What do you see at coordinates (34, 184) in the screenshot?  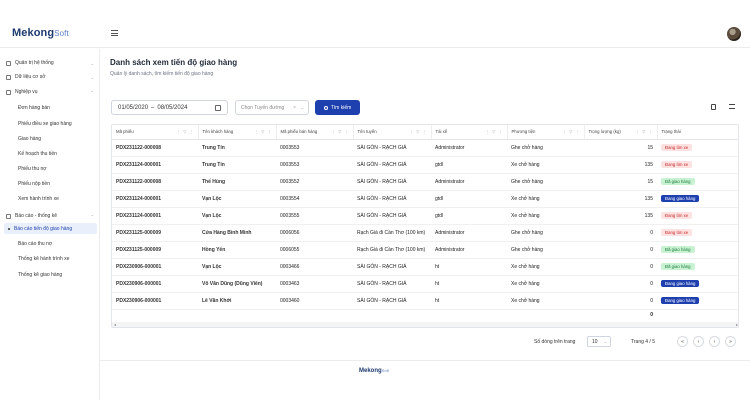 I see `sidebar-item-payment: Phiếu nộp tiền` at bounding box center [34, 184].